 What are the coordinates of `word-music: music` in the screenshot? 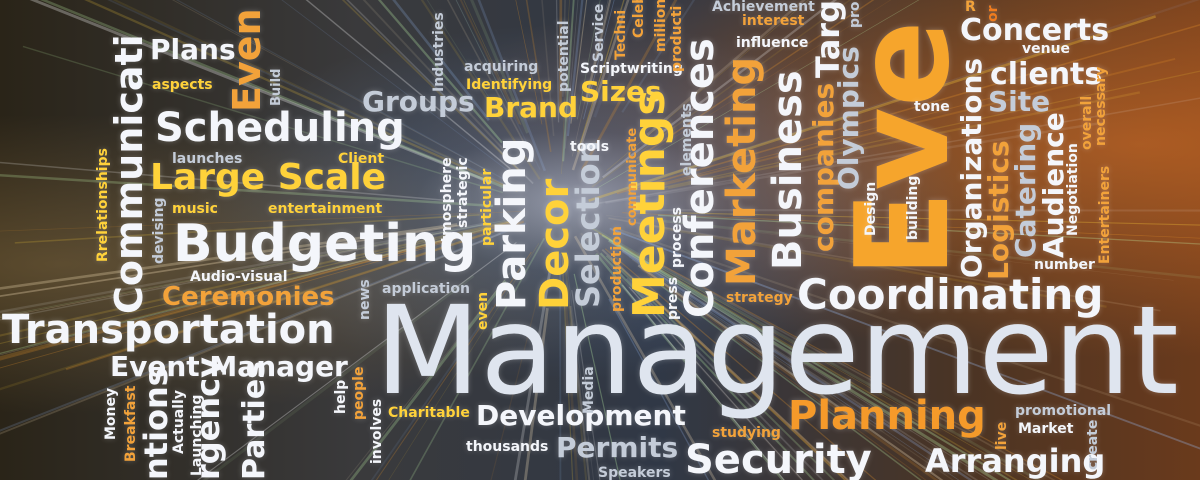 It's located at (195, 209).